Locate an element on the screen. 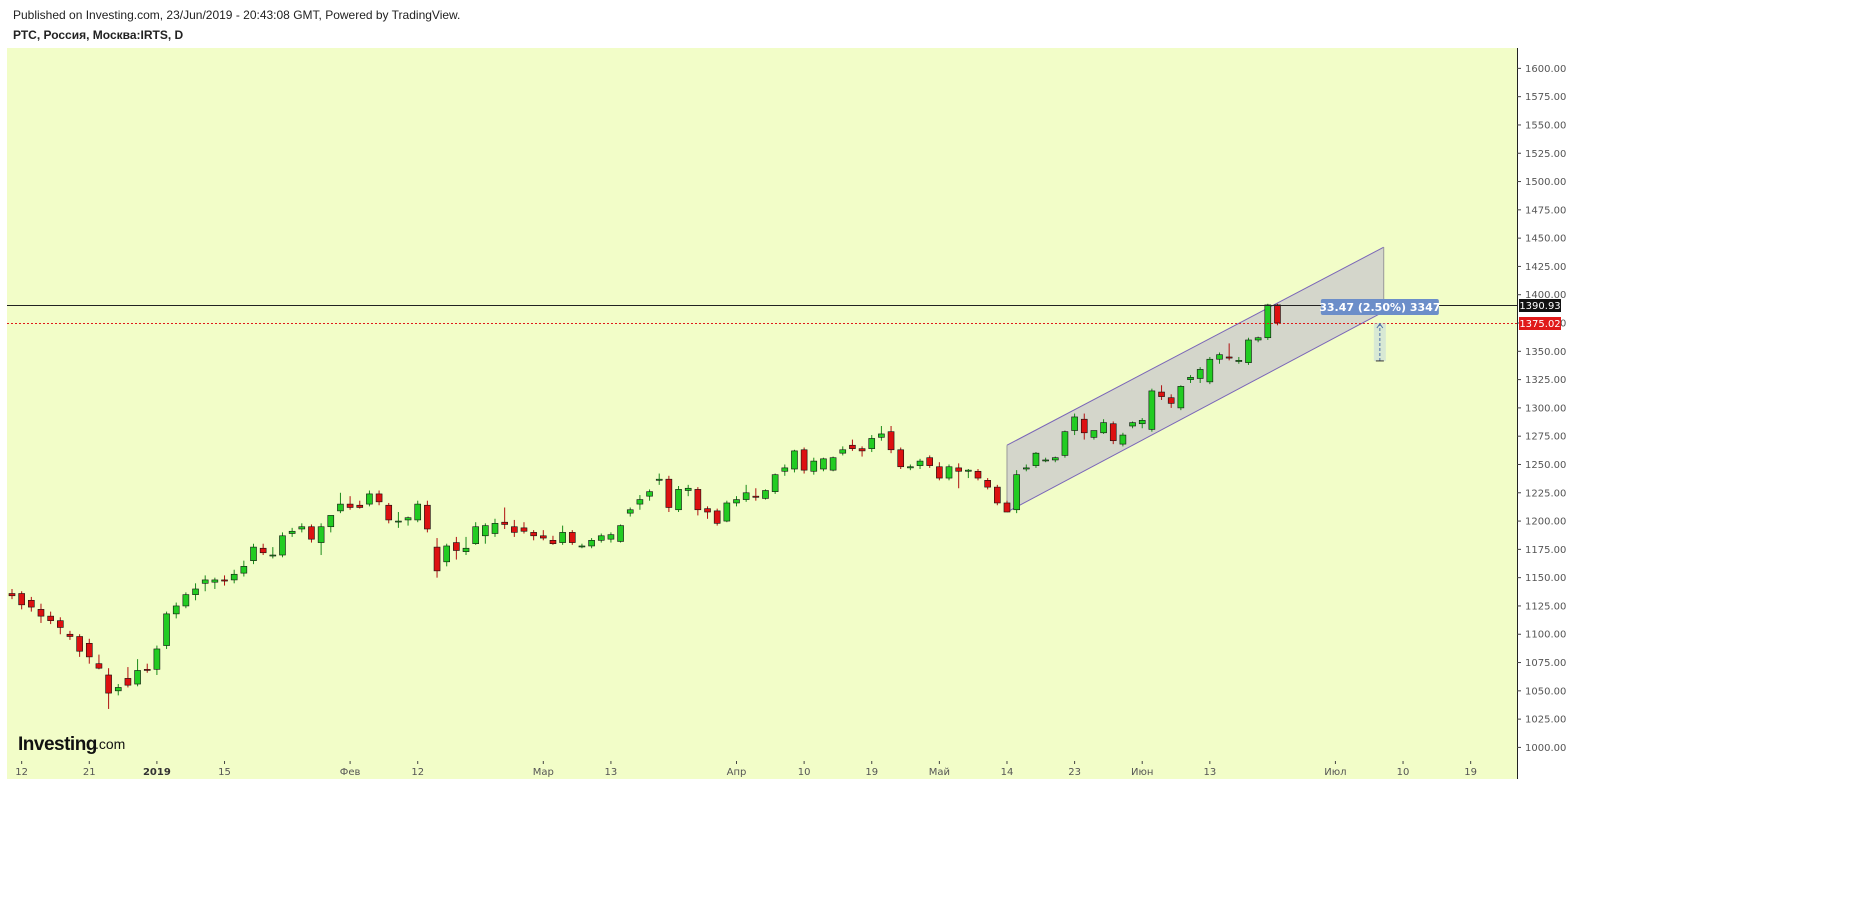  horizontal-lines: 1390.93 1375.02 is located at coordinates (784, 314).